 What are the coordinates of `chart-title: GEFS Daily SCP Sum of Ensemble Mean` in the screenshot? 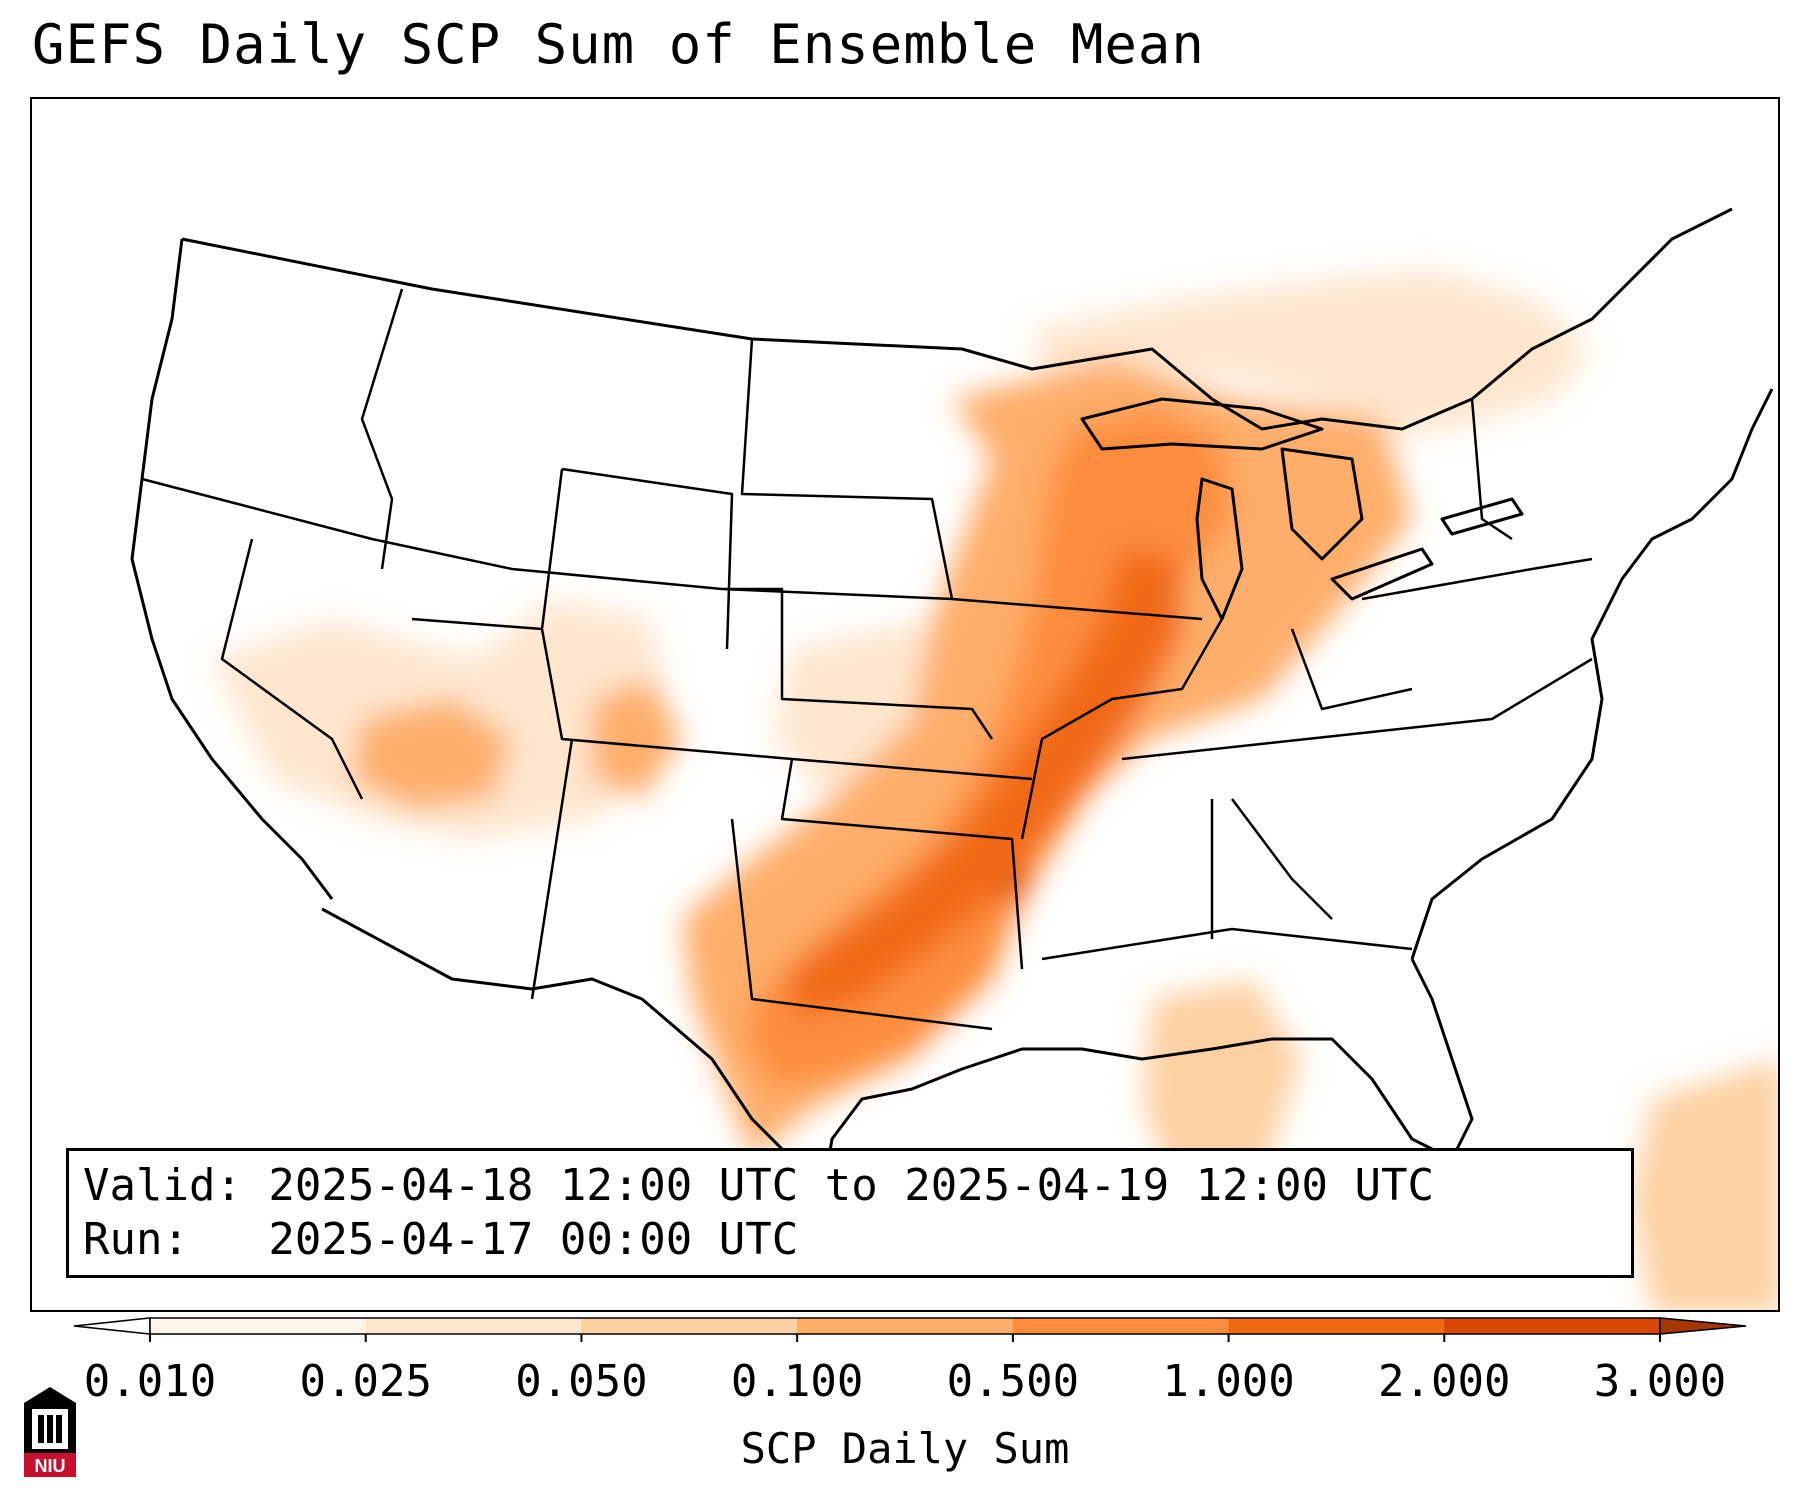 It's located at (618, 44).